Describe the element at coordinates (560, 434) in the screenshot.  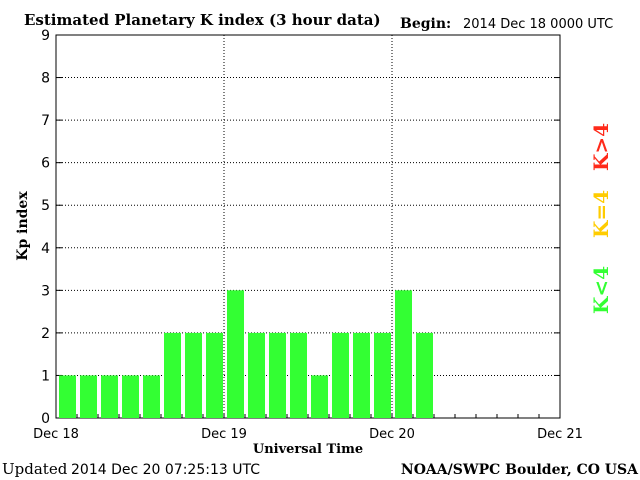
I see `x-tick-label: Dec 21` at that location.